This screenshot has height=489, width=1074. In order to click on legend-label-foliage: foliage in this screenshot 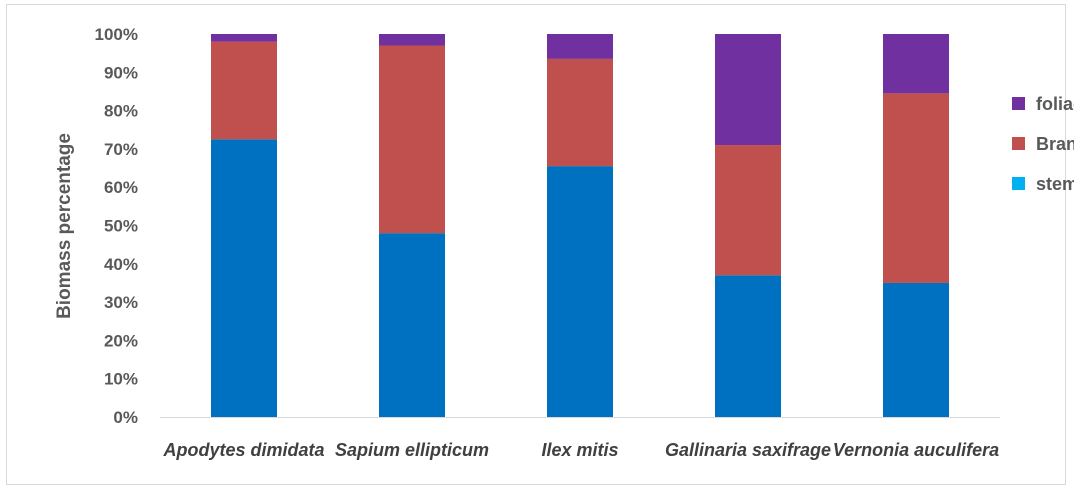, I will do `click(1055, 104)`.